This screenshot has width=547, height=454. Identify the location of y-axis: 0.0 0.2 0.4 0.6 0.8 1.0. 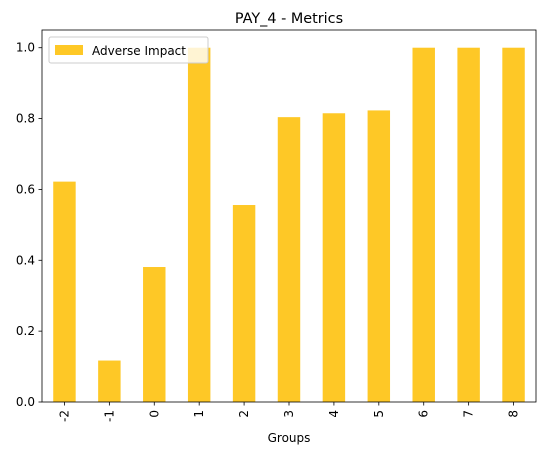
(29, 225).